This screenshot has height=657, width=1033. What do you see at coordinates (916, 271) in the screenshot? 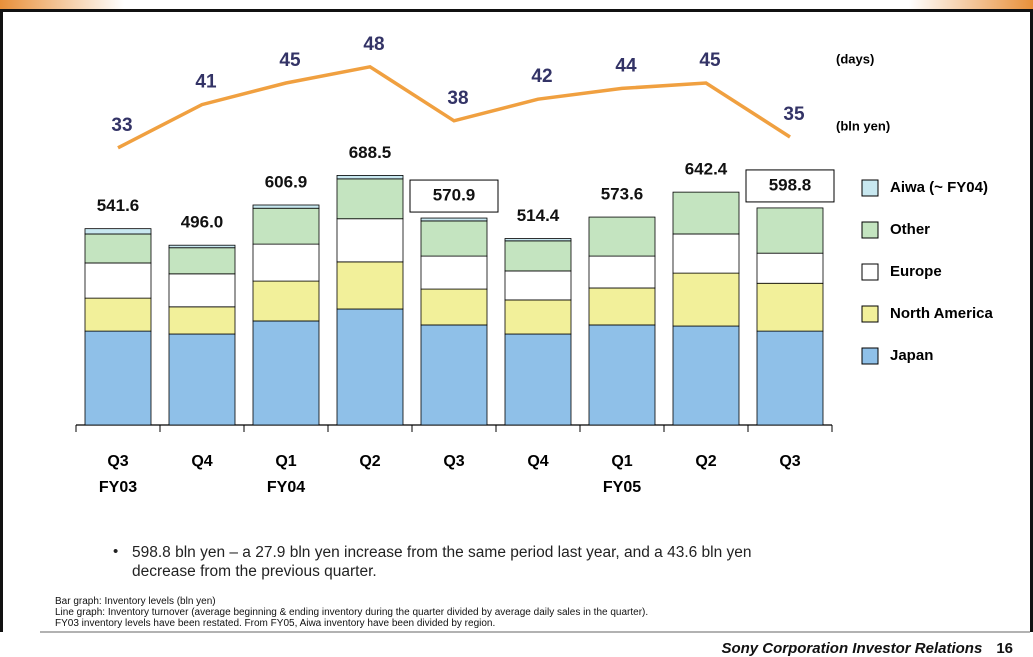
I see `legend-label: Europe` at bounding box center [916, 271].